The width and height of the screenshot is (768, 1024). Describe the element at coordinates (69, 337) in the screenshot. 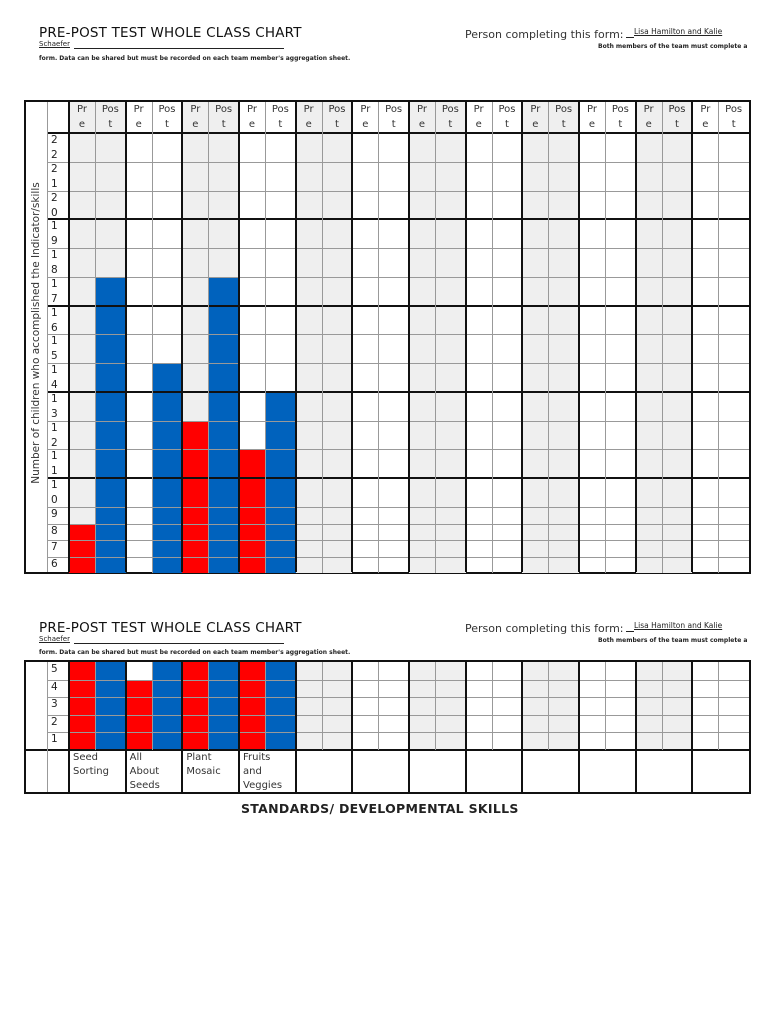

I see `number-column-divider` at that location.